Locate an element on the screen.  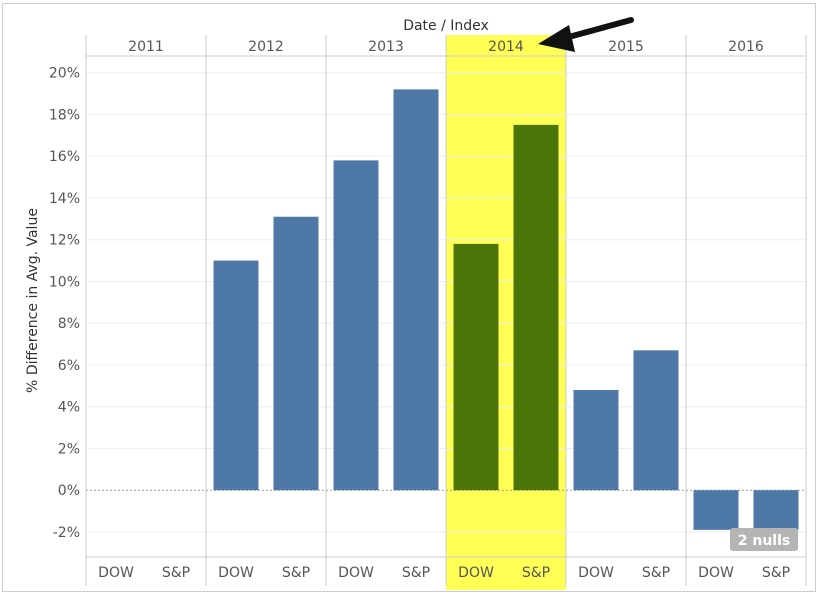
nulls-badge-text: 2 nulls is located at coordinates (764, 541).